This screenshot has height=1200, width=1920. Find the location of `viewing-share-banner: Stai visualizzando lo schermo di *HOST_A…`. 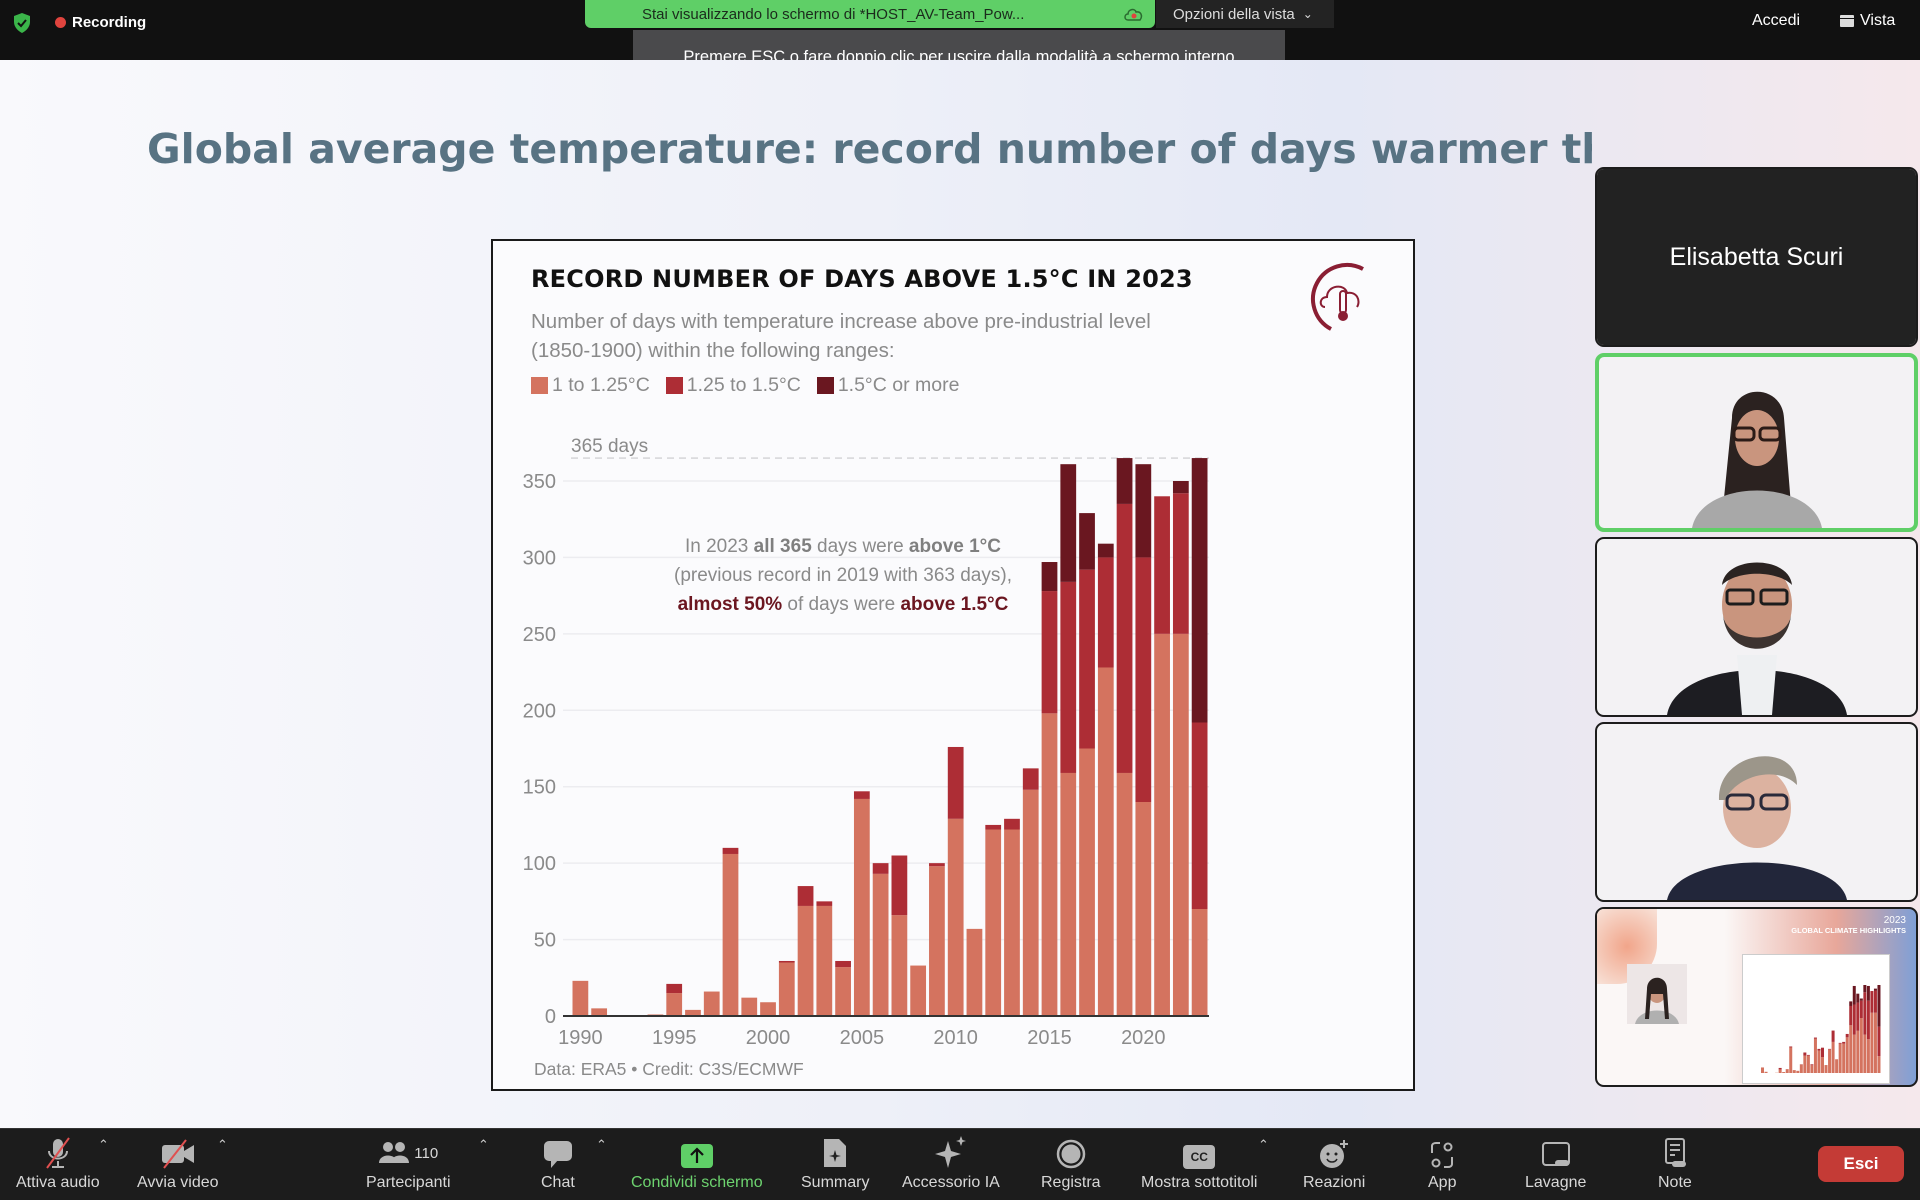

viewing-share-banner: Stai visualizzando lo schermo di *HOST_A… is located at coordinates (870, 14).